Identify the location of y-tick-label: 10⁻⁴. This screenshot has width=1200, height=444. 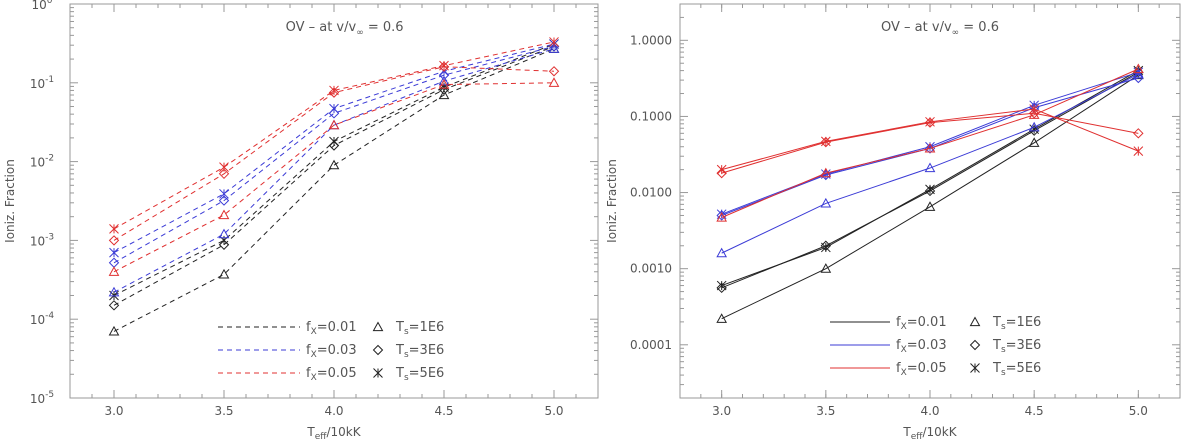
(42, 319).